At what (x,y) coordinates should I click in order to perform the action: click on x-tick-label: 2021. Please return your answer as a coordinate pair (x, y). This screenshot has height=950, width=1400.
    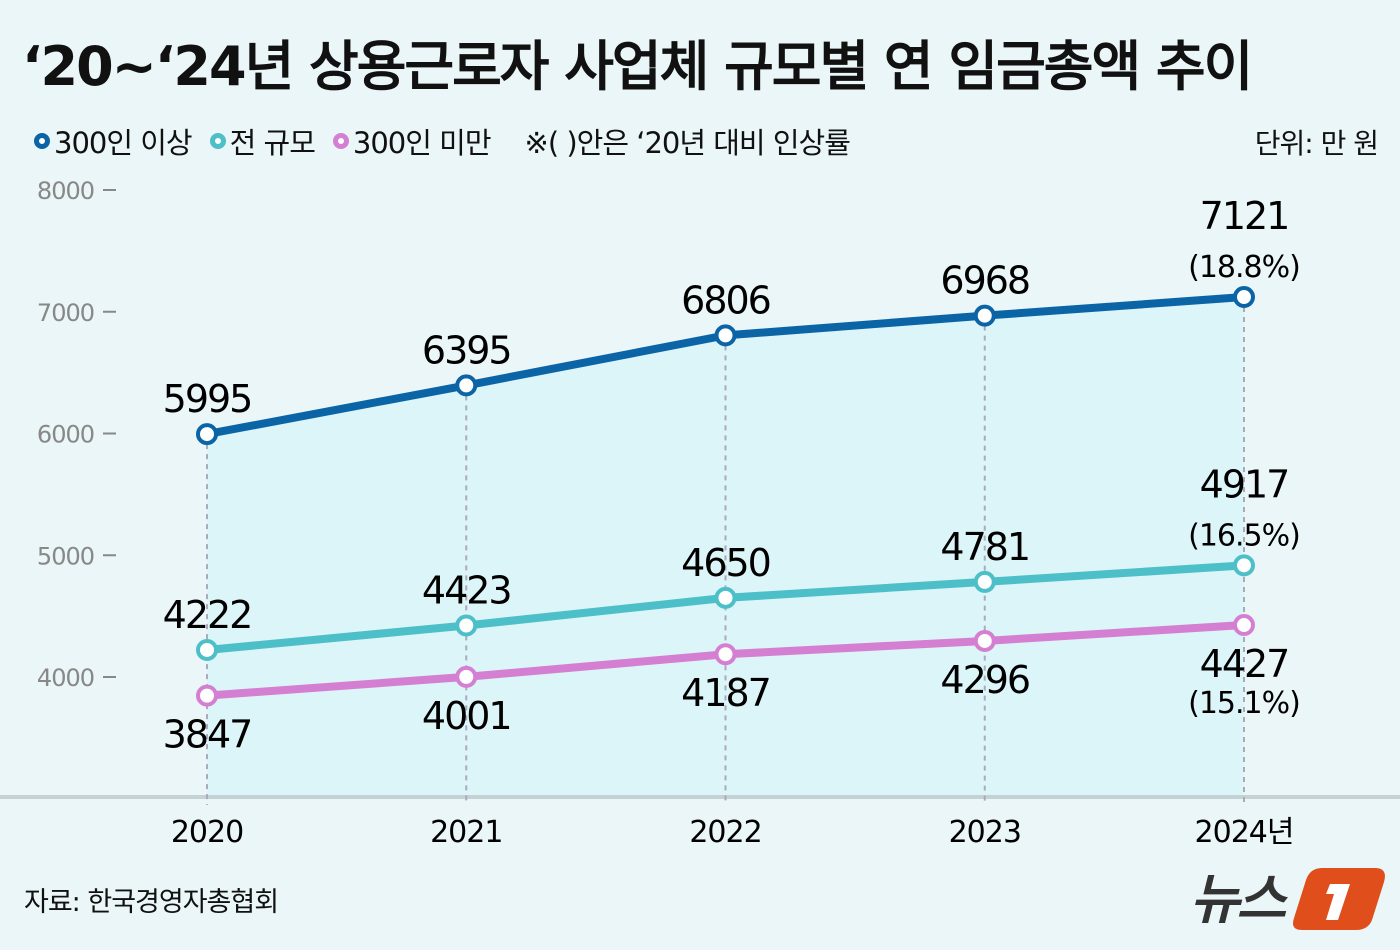
    Looking at the image, I should click on (466, 832).